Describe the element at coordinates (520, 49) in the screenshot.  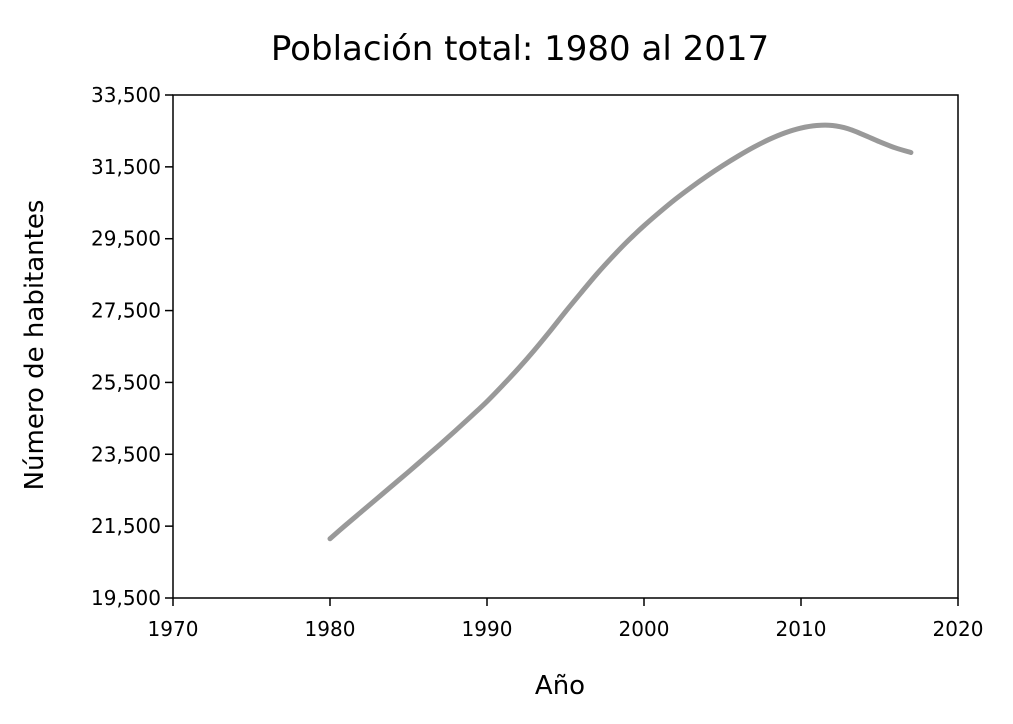
I see `chart-title: Población total: 1980 al 2017` at that location.